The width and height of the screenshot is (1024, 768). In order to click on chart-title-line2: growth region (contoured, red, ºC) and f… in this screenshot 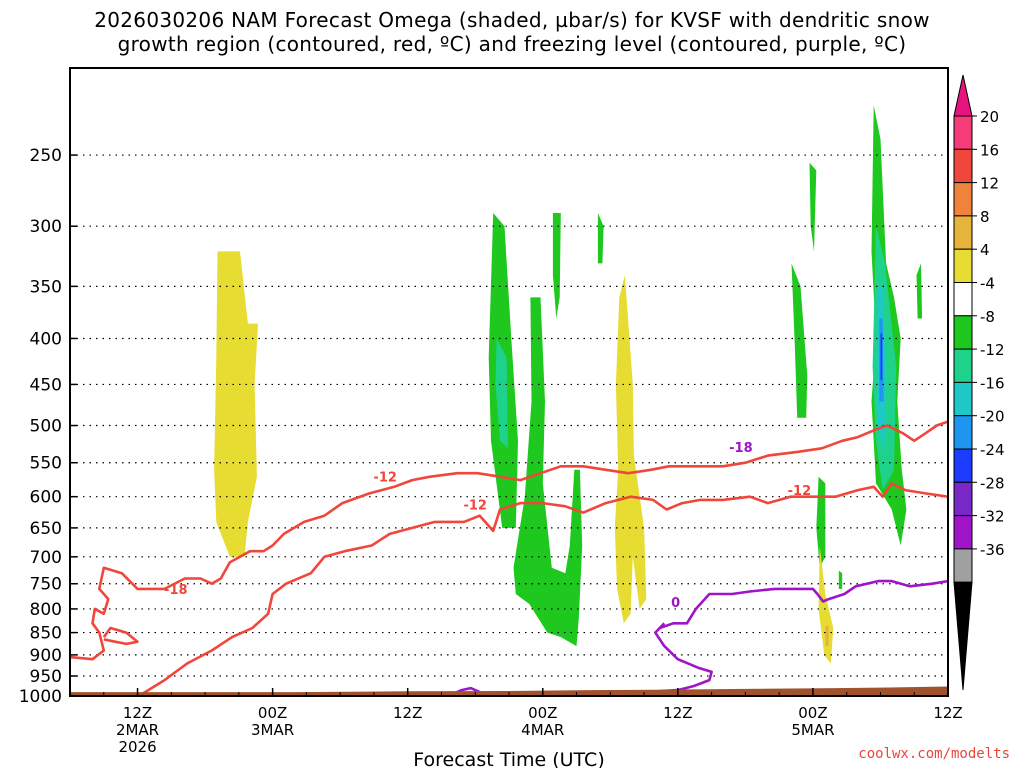, I will do `click(512, 44)`.